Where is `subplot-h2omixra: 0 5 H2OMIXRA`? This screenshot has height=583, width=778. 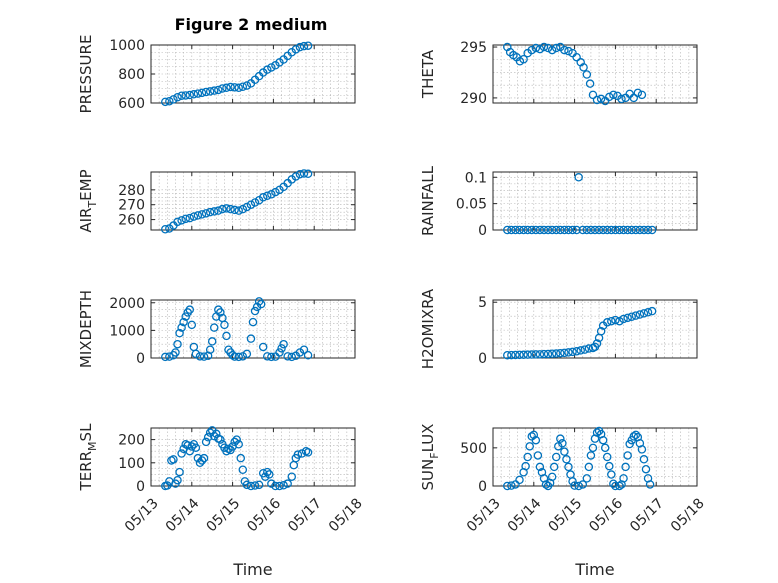 subplot-h2omixra: 0 5 H2OMIXRA is located at coordinates (558, 328).